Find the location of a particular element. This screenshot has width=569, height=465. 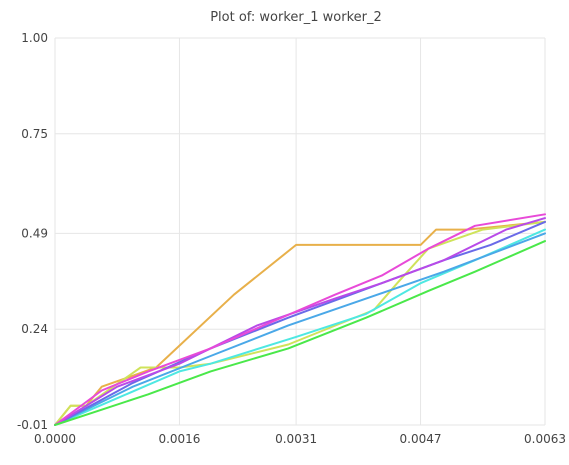

y-tick-label: 0.75 is located at coordinates (34, 134).